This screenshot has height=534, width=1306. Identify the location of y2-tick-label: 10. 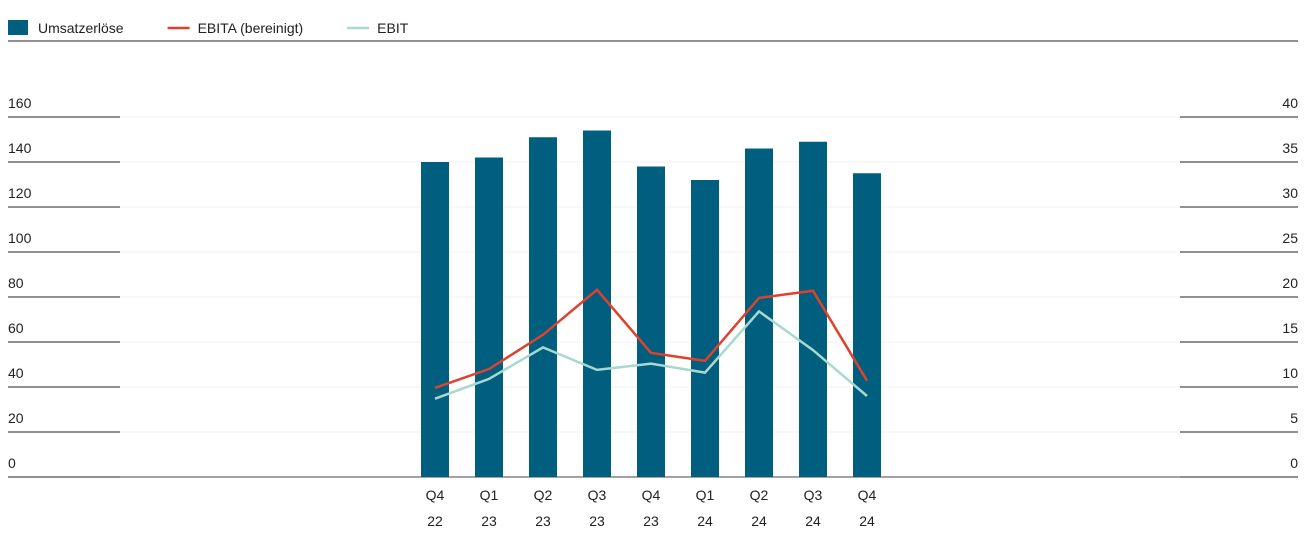
(1290, 373).